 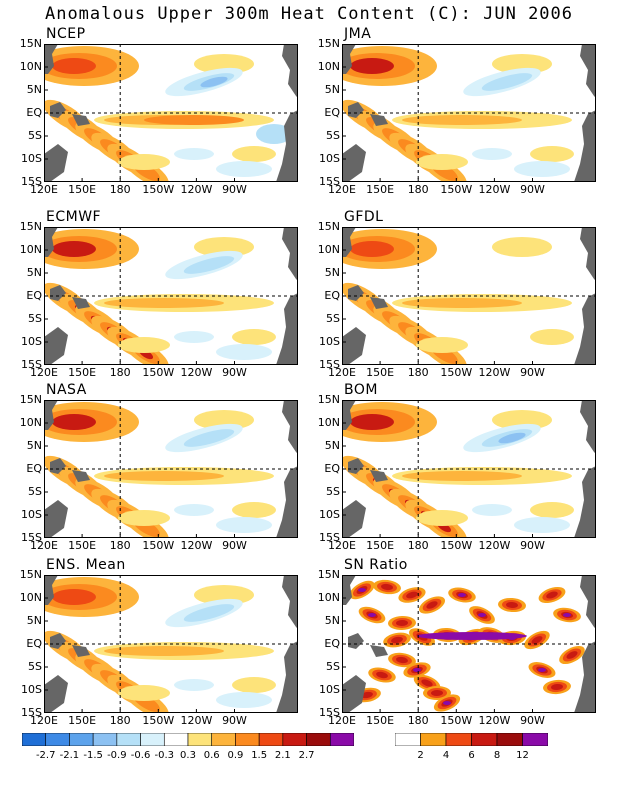 What do you see at coordinates (282, 755) in the screenshot?
I see `colorbar-label: 2.1` at bounding box center [282, 755].